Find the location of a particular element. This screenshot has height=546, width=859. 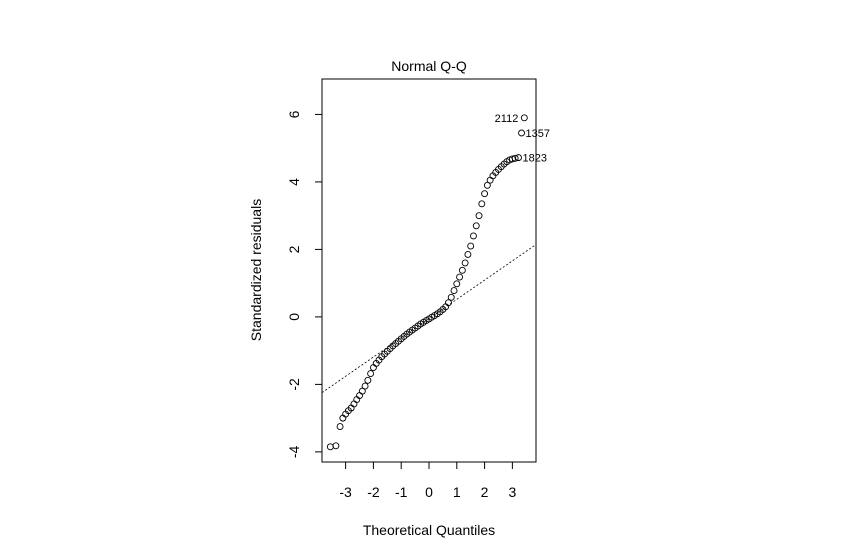

x-tick-label: -3 is located at coordinates (345, 492).